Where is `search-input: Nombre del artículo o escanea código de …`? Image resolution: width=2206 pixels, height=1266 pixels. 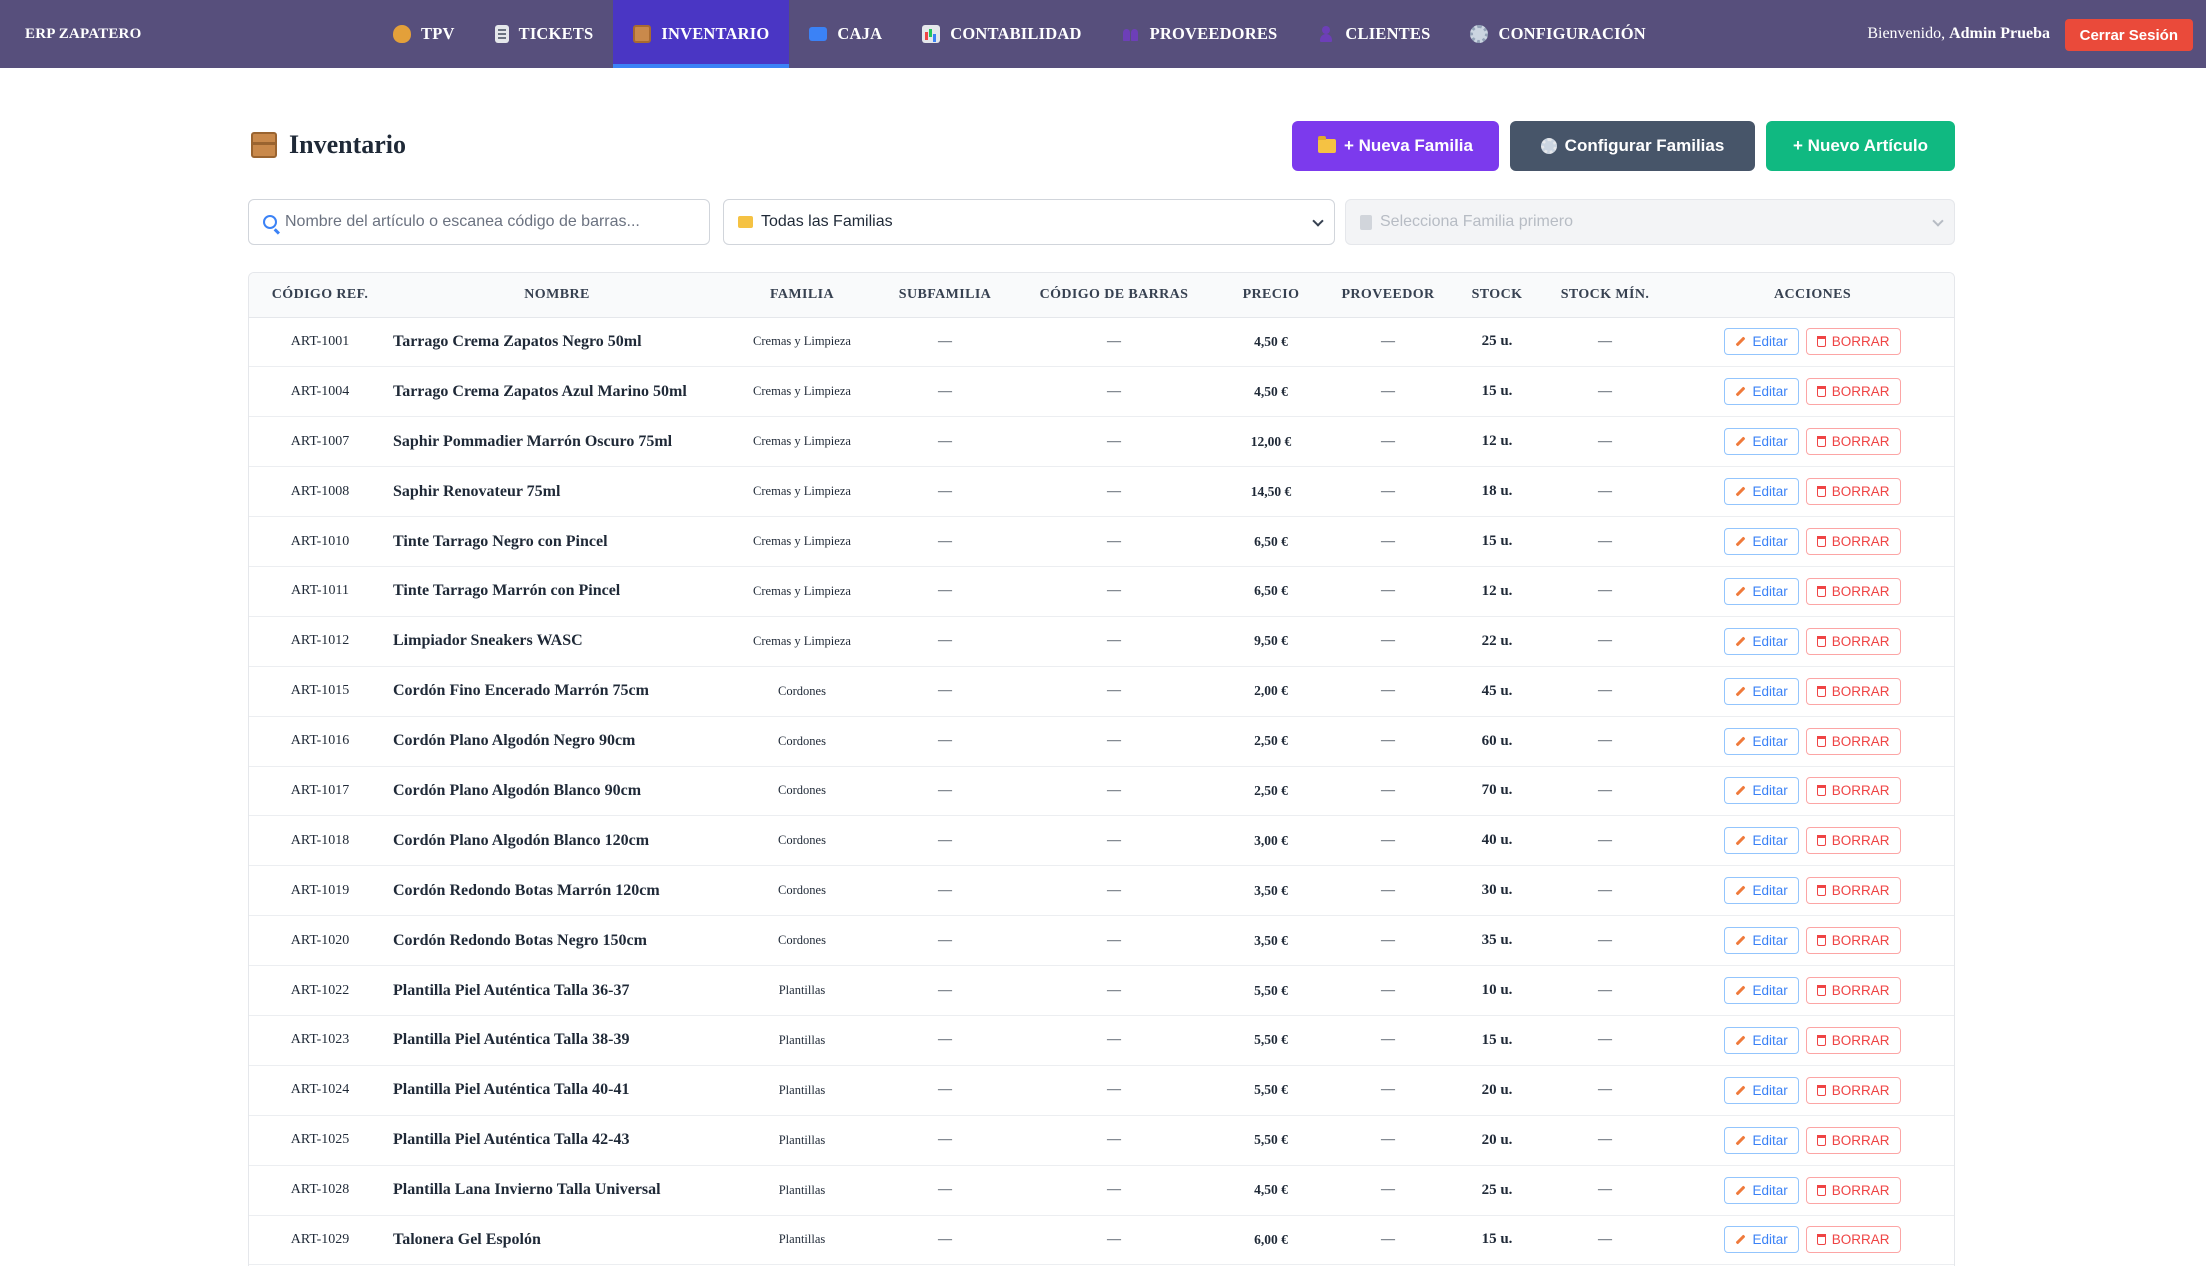
search-input: Nombre del artículo o escanea código de … is located at coordinates (479, 222).